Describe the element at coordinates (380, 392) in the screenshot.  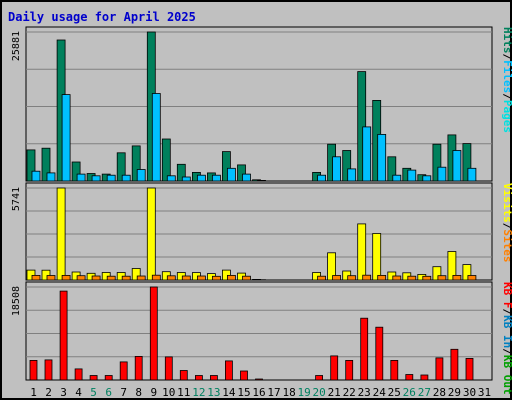
I see `x-tick-day-24: 24` at that location.